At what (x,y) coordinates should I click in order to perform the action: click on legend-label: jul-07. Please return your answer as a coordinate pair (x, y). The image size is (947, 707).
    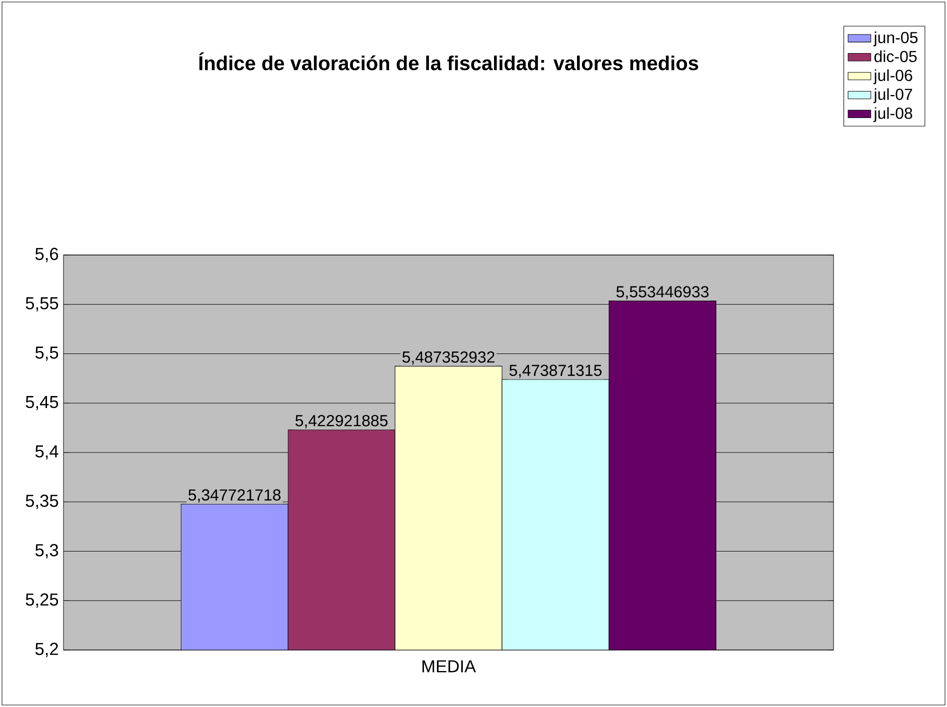
    Looking at the image, I should click on (892, 96).